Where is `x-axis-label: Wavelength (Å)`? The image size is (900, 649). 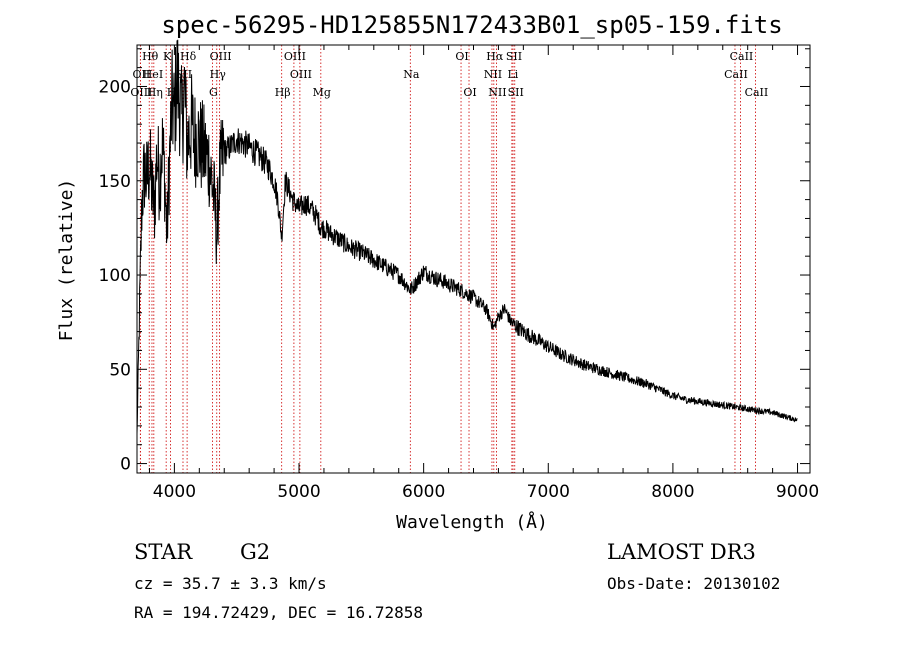 x-axis-label: Wavelength (Å) is located at coordinates (472, 522).